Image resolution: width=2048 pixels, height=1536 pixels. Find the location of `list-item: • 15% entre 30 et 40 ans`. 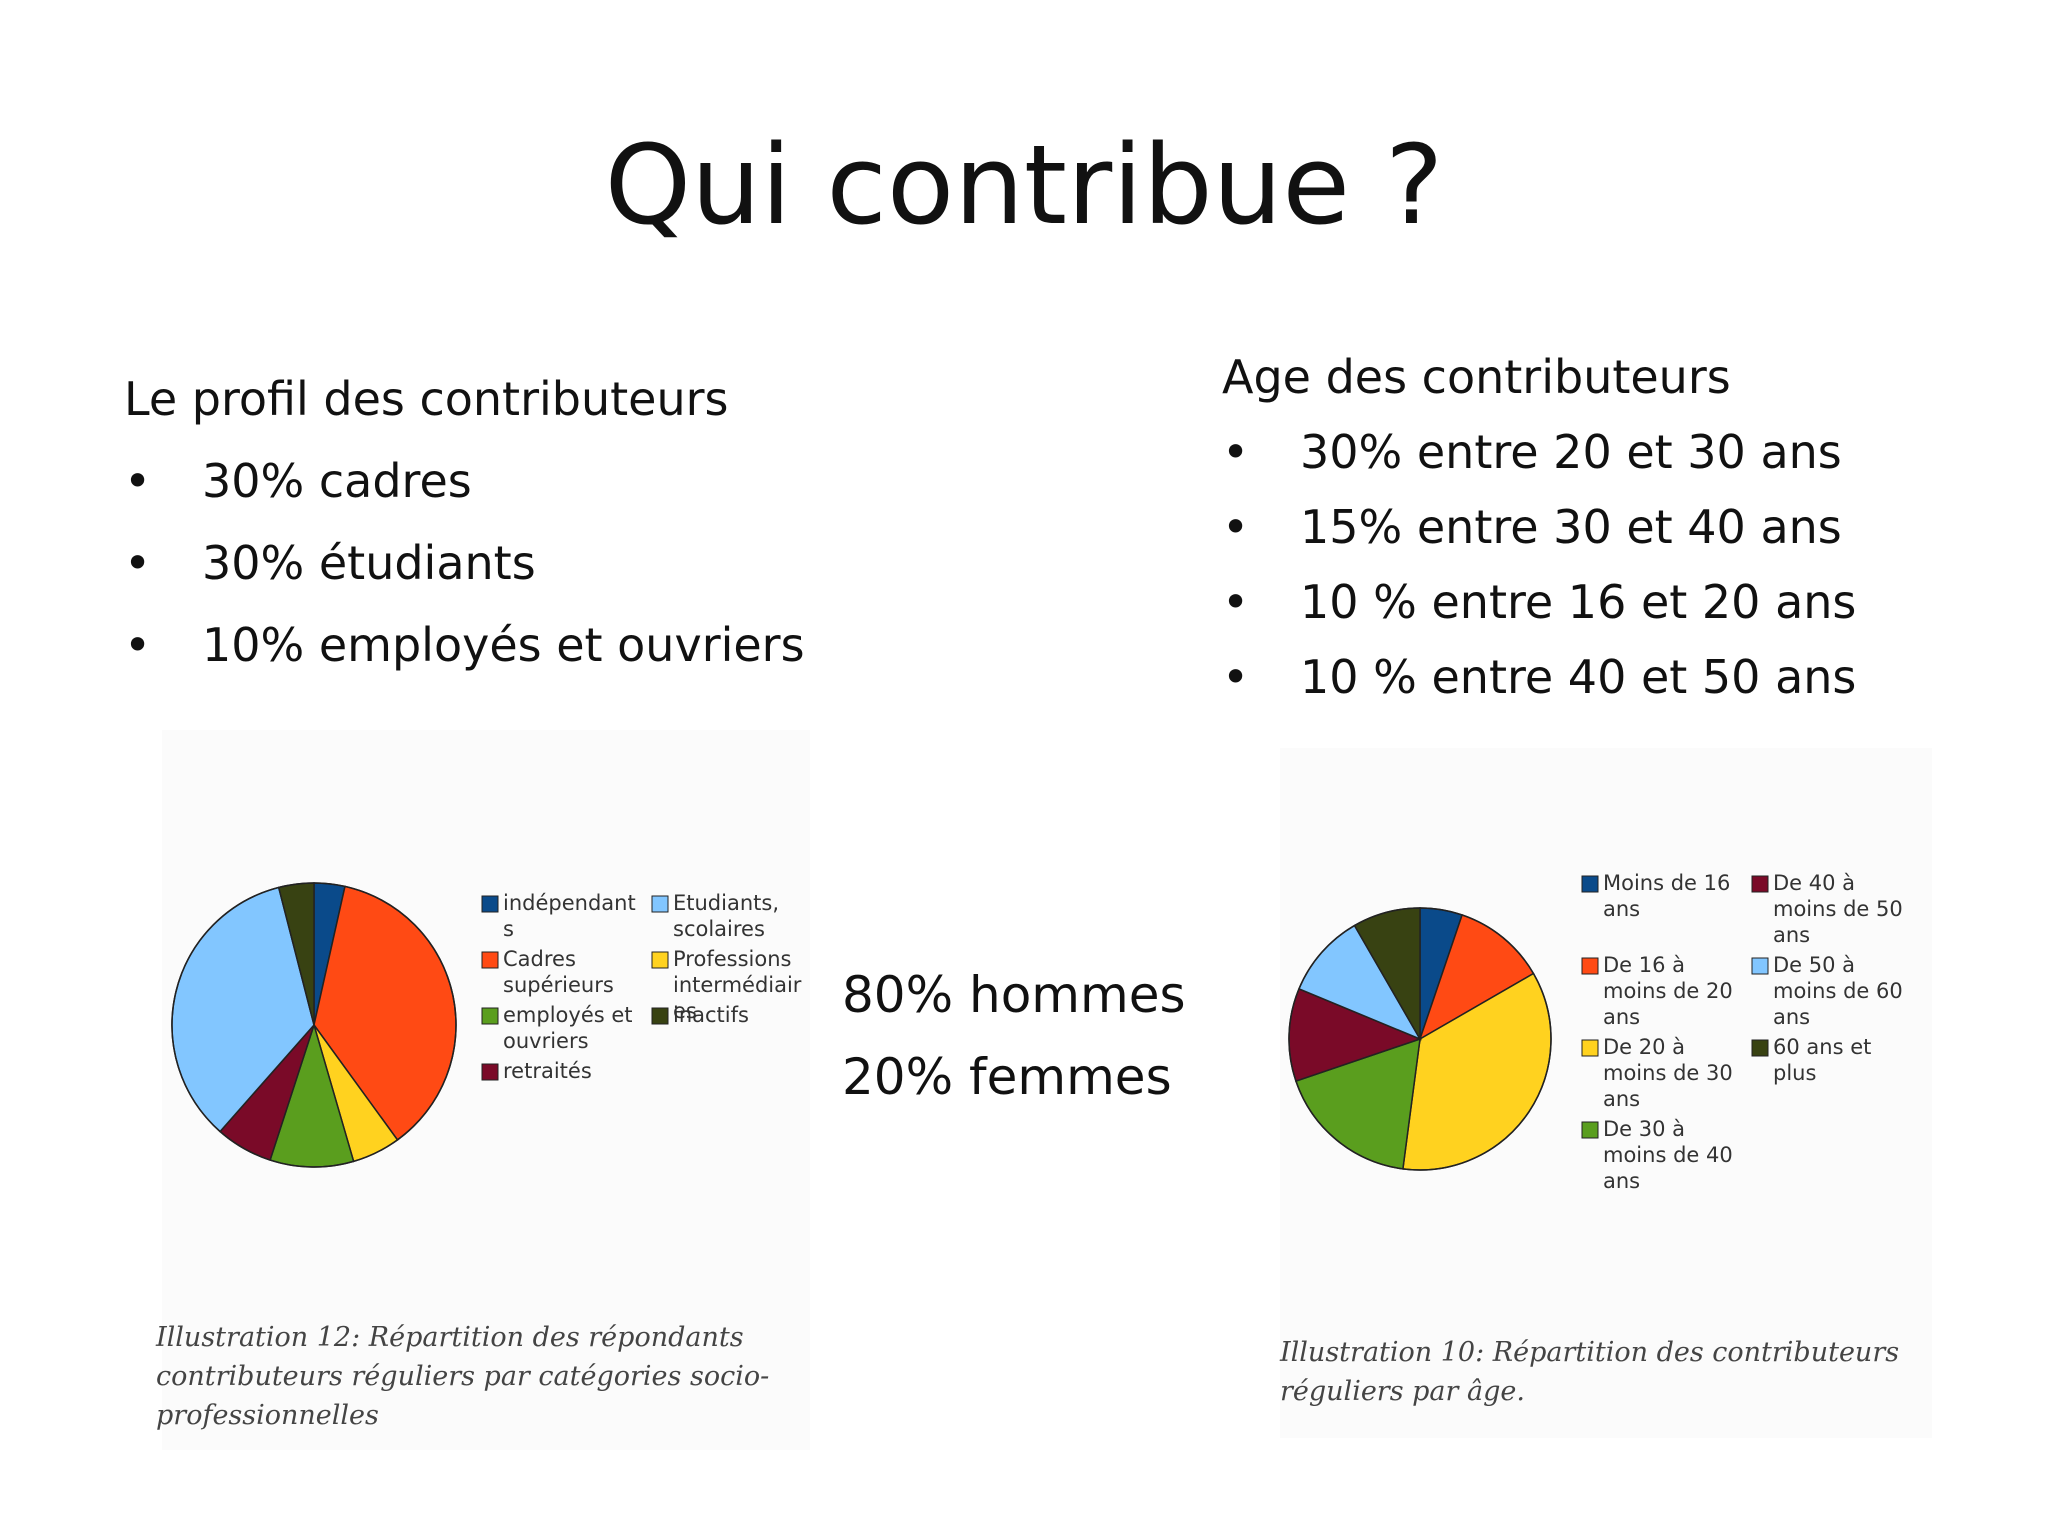

list-item: • 15% entre 30 et 40 ans is located at coordinates (1539, 527).